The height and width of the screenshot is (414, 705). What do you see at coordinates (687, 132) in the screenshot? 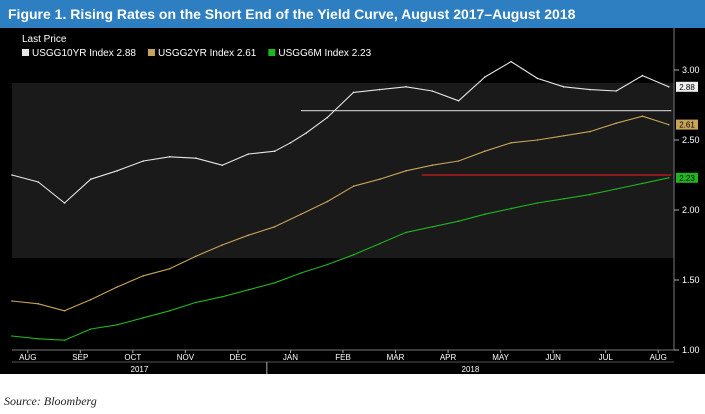
I see `last-price-labels: 2.88 2.61 2.23` at bounding box center [687, 132].